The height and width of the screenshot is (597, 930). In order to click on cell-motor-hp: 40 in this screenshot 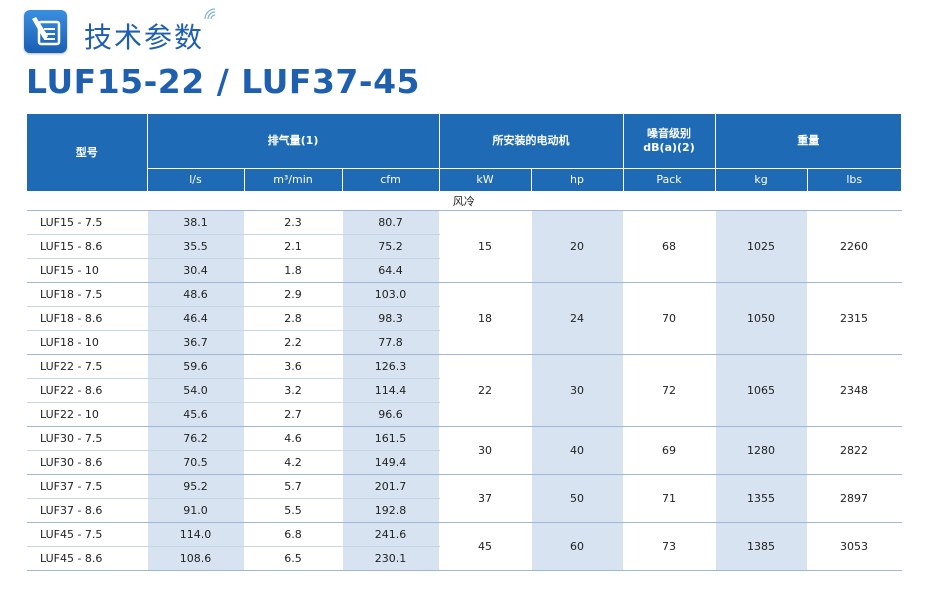, I will do `click(577, 450)`.